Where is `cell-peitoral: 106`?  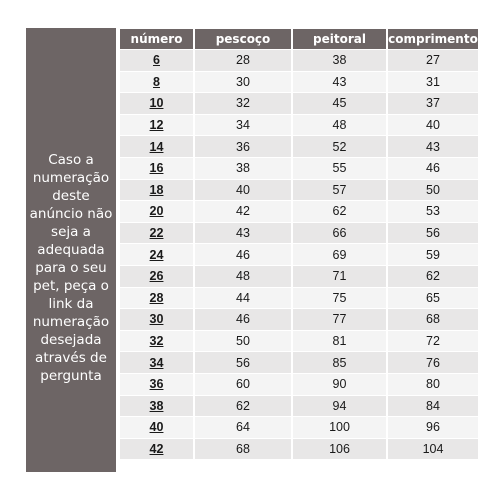 cell-peitoral: 106 is located at coordinates (339, 449).